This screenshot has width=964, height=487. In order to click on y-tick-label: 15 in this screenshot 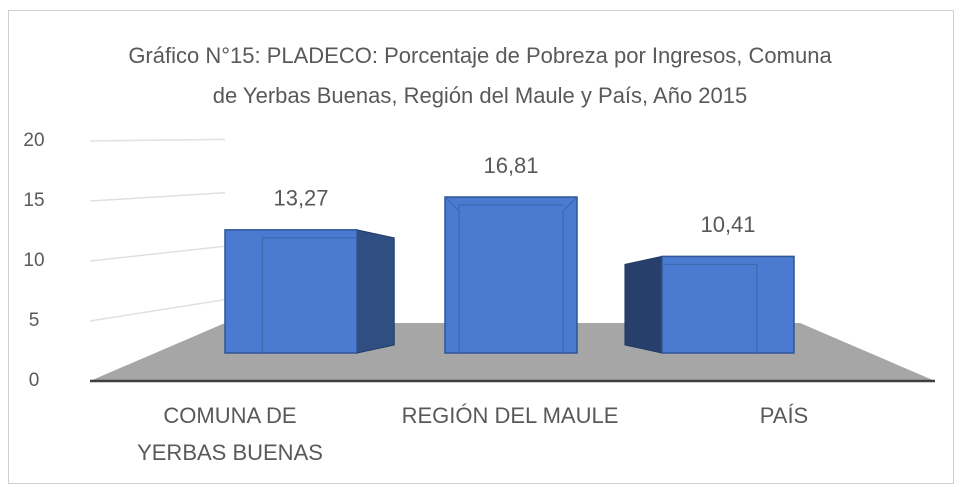, I will do `click(33, 200)`.